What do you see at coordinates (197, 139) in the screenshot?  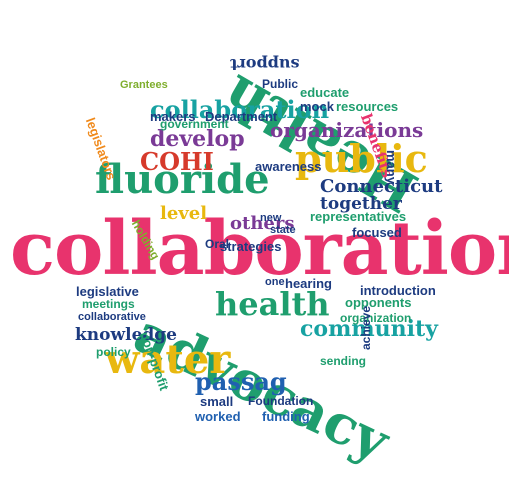 I see `word-develop: develop` at bounding box center [197, 139].